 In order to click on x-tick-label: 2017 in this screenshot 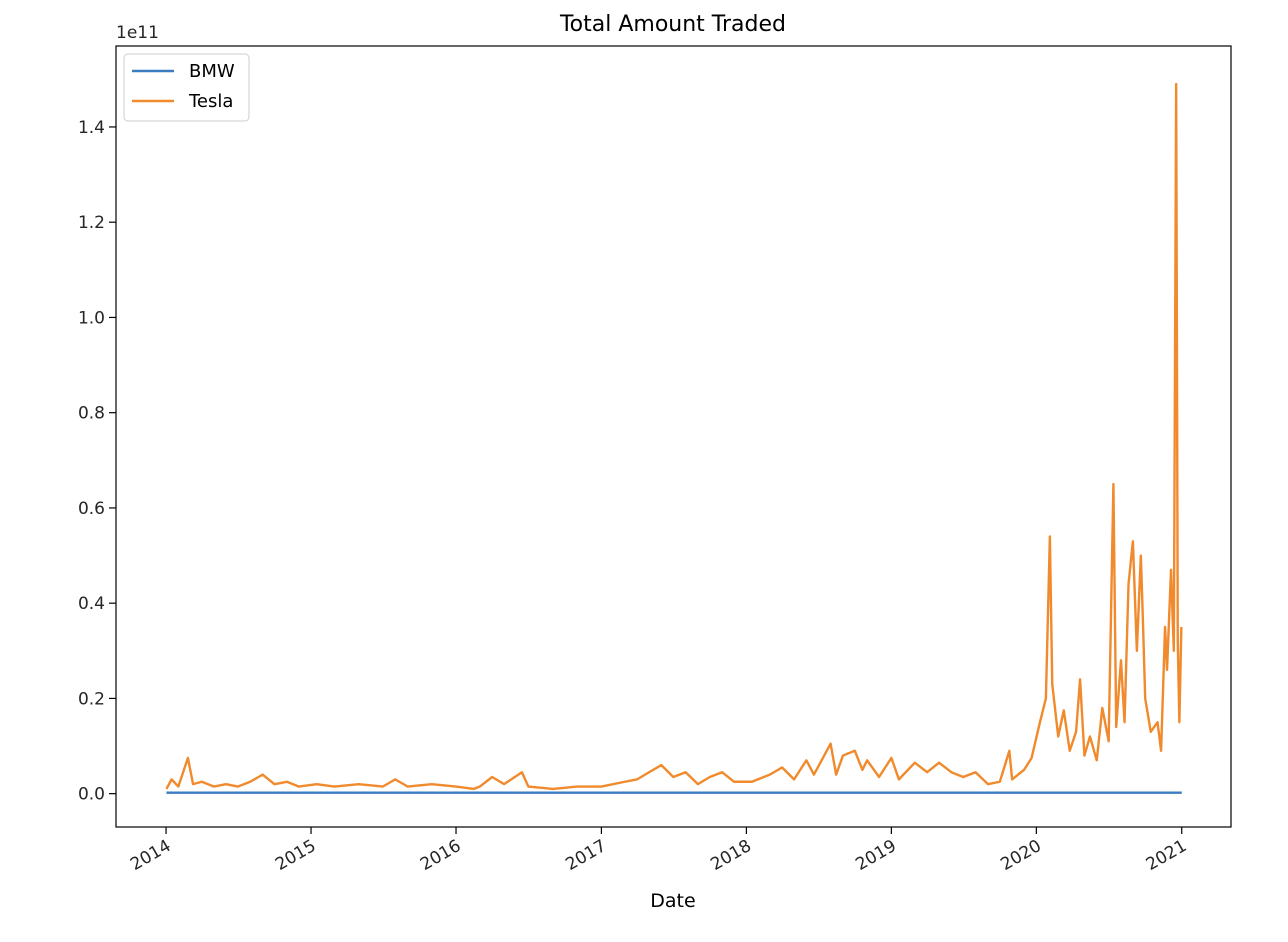, I will do `click(585, 855)`.